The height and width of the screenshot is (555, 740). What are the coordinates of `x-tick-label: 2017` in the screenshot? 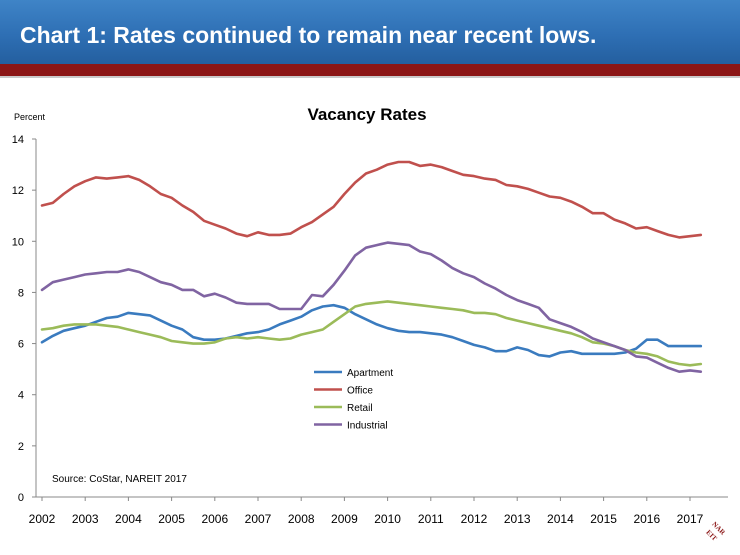 It's located at (690, 519).